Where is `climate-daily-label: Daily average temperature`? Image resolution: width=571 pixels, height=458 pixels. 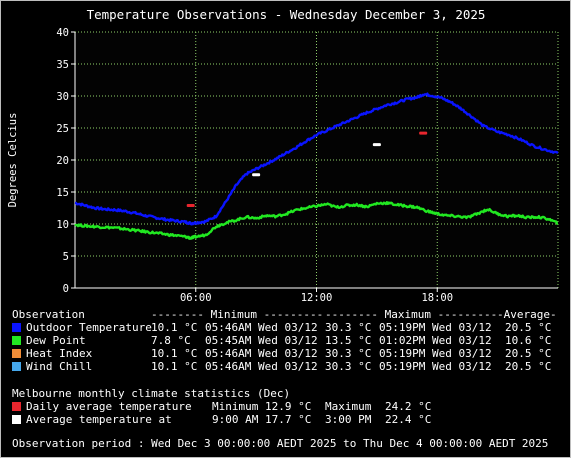 climate-daily-label: Daily average temperature is located at coordinates (109, 406).